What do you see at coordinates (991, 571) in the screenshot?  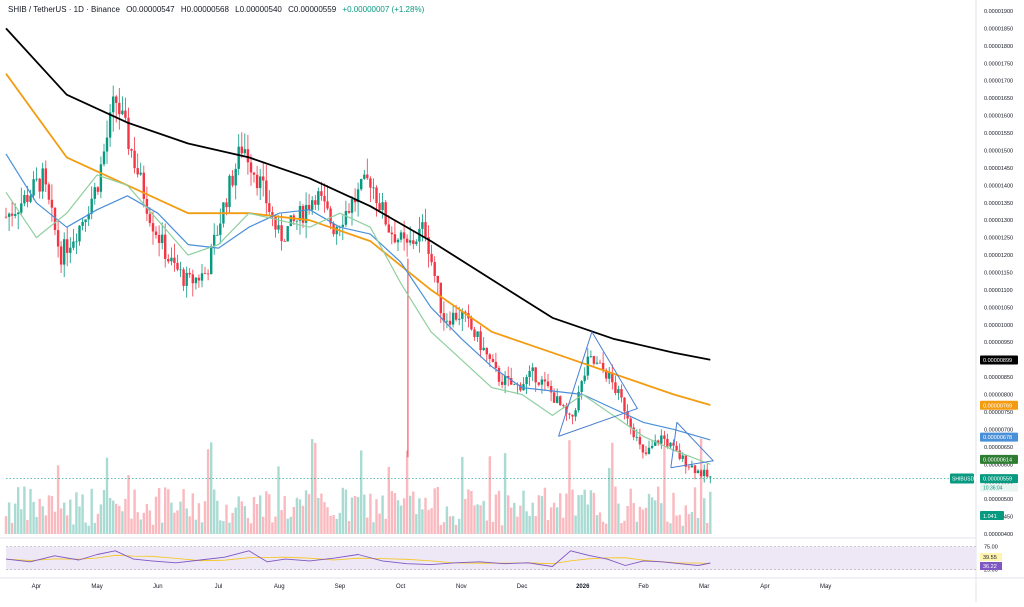 I see `rsi-level-label: 25.00` at bounding box center [991, 571].